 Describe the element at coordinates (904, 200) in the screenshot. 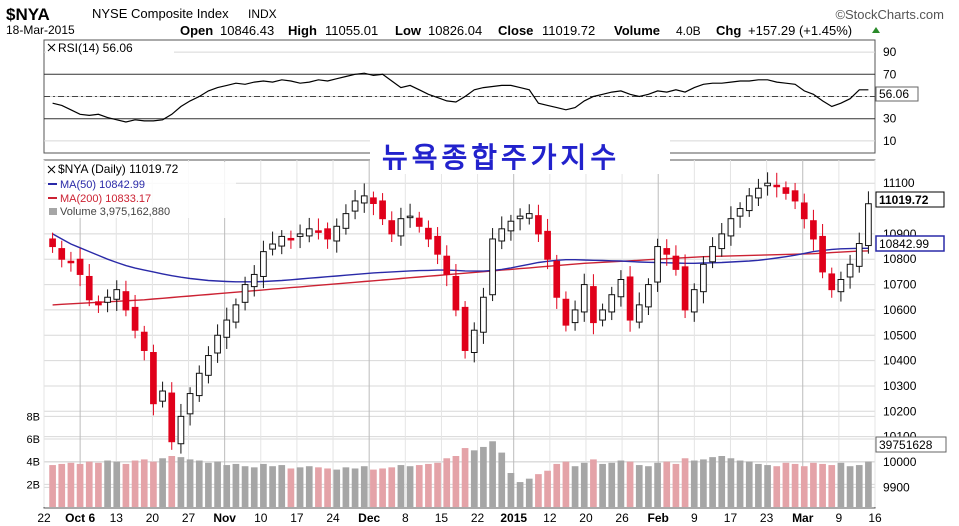

I see `last-price-badge-text: 11019.72` at that location.